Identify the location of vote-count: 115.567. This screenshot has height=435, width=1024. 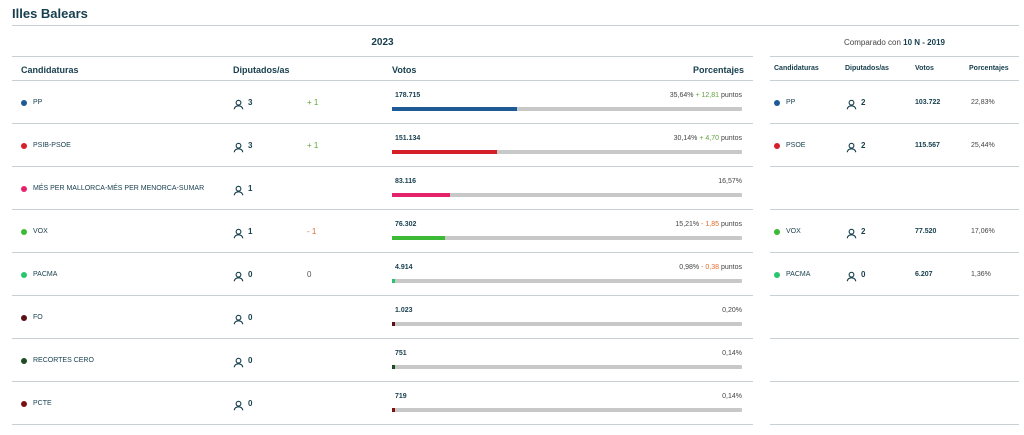
(927, 145).